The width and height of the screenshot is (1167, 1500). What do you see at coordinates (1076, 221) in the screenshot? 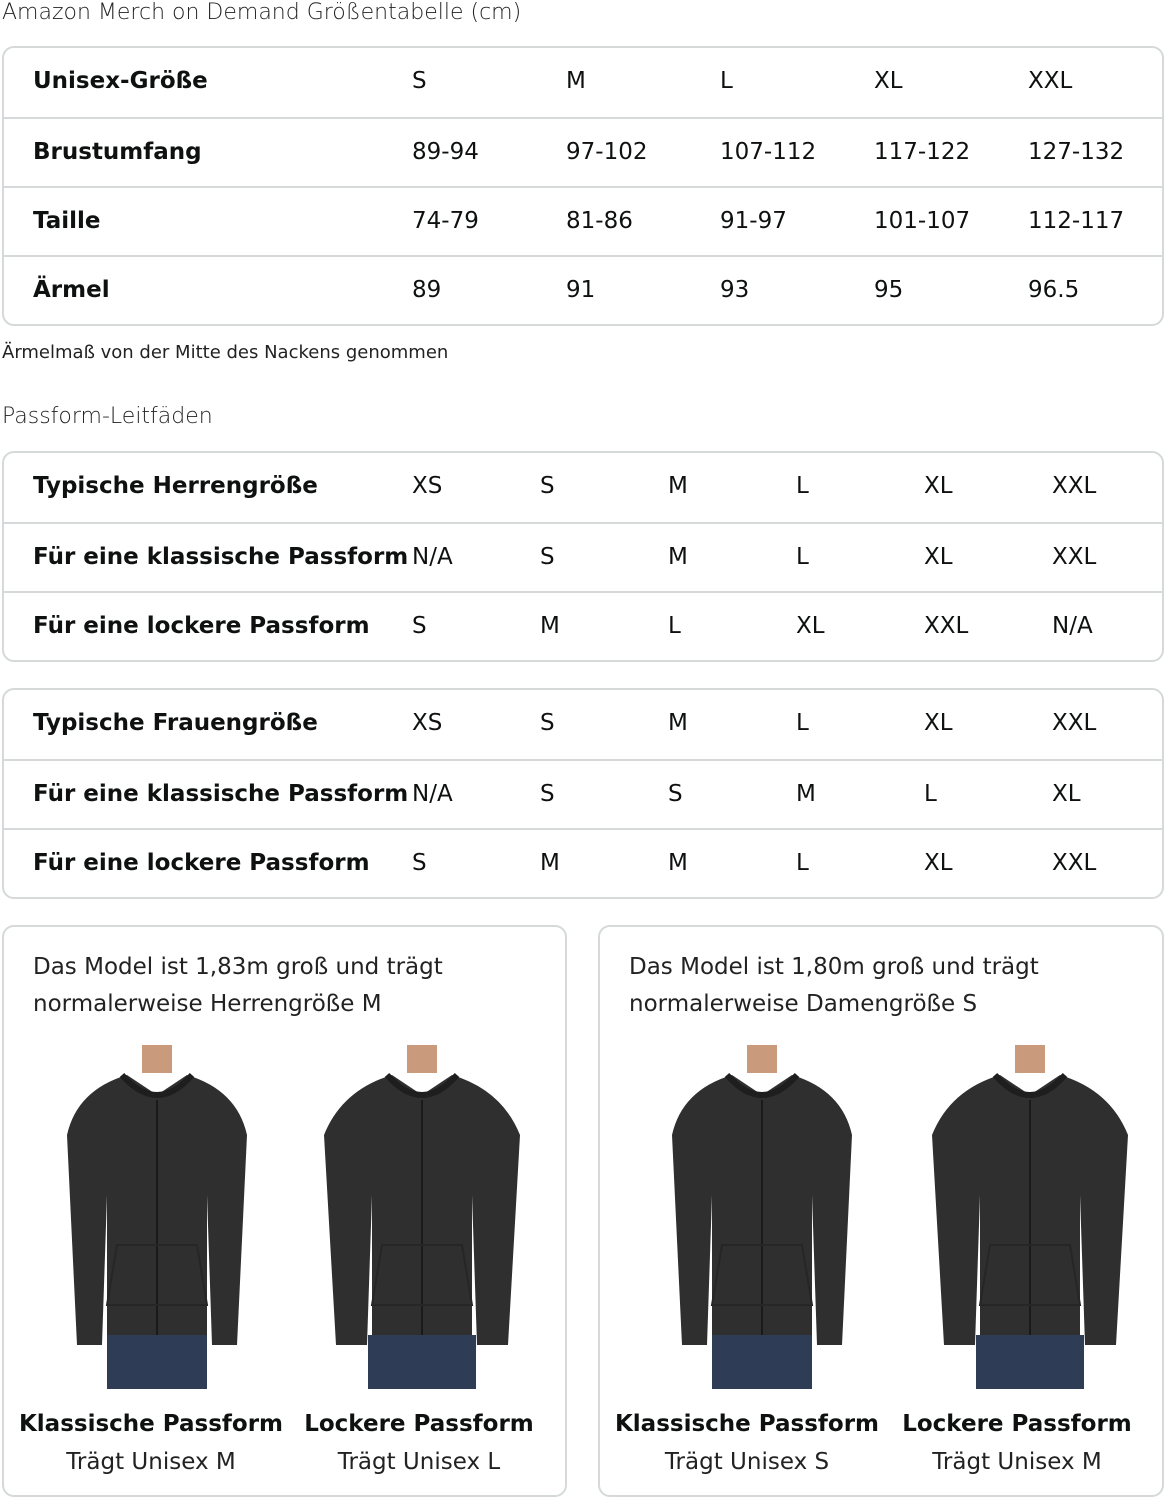
I see `table-cell: 112-117` at bounding box center [1076, 221].